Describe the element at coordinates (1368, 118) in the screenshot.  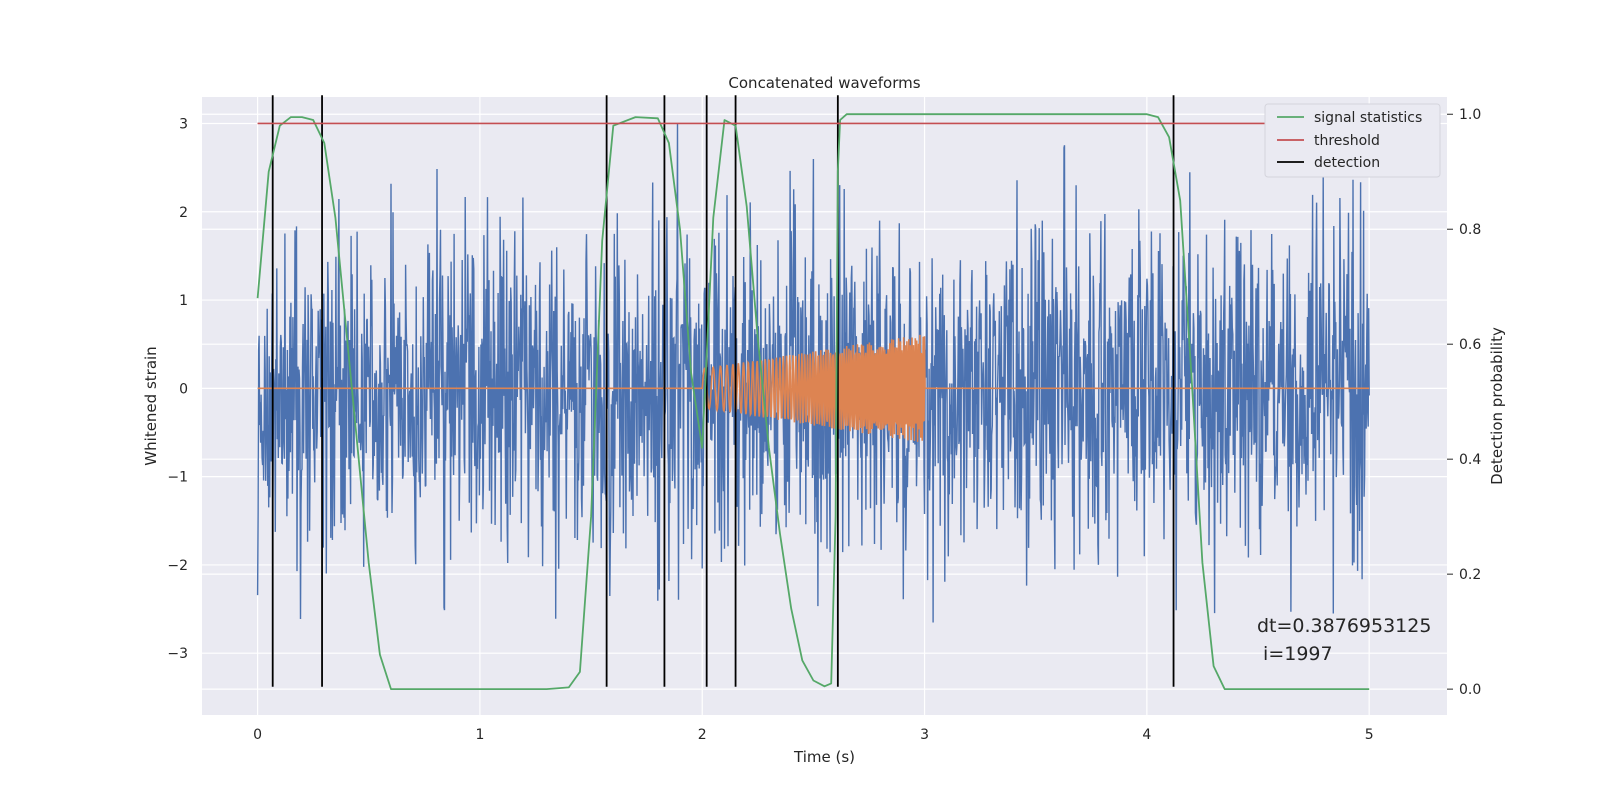
I see `legend-label-signal-statistics: signal statistics` at that location.